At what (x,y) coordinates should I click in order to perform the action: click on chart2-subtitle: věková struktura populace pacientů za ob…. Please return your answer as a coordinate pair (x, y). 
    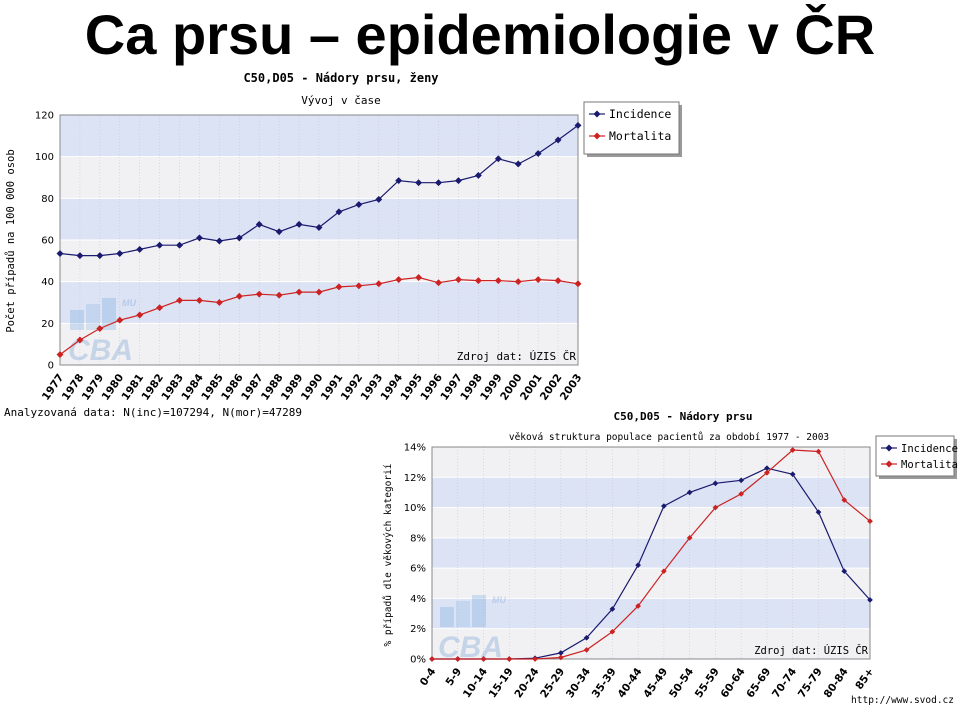
    Looking at the image, I should click on (669, 437).